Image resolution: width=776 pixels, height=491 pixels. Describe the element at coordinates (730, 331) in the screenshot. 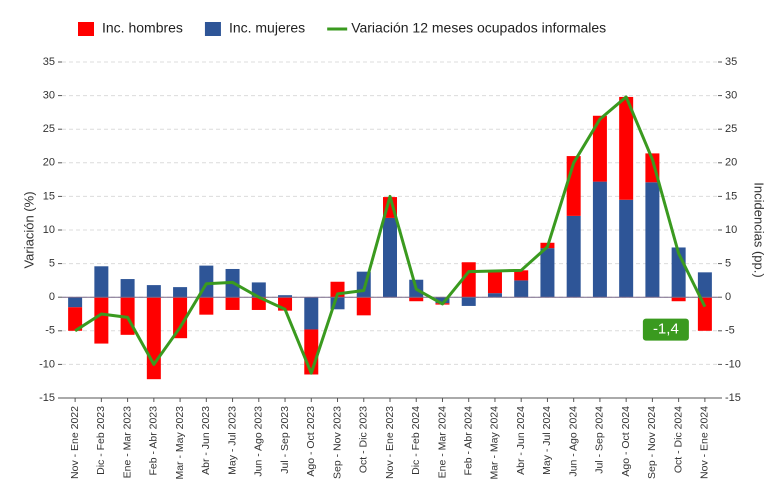

I see `y2-tick-label: -5` at that location.